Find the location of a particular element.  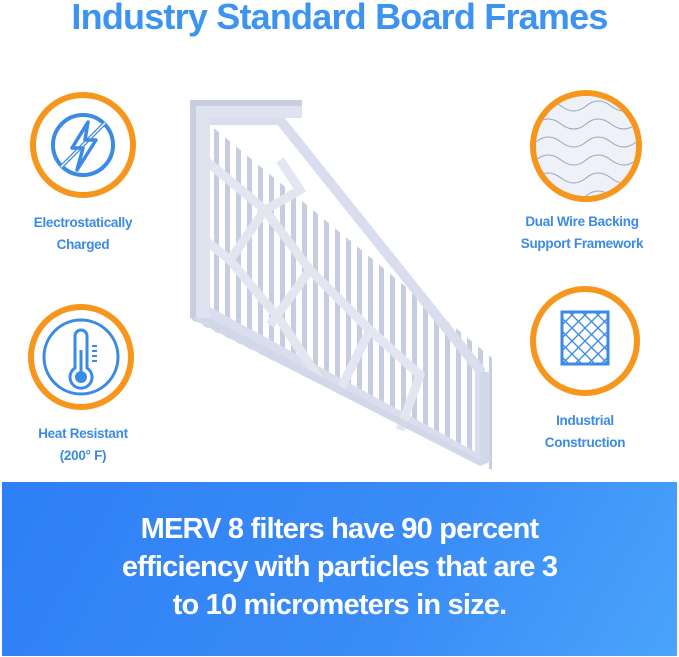

thermometer-icon is located at coordinates (81, 357).